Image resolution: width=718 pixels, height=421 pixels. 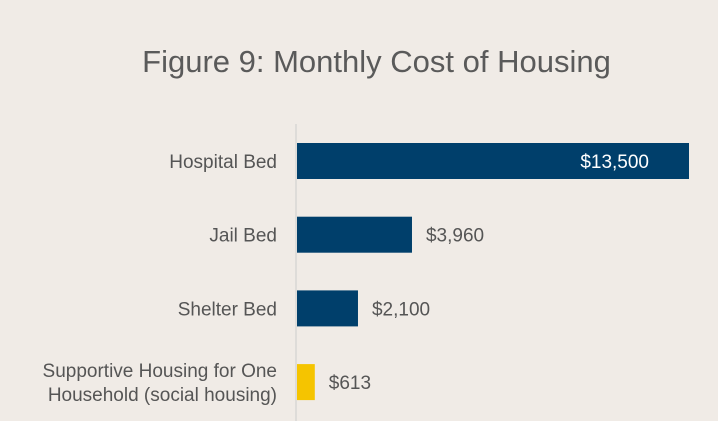 I want to click on value-label: $613, so click(x=350, y=383).